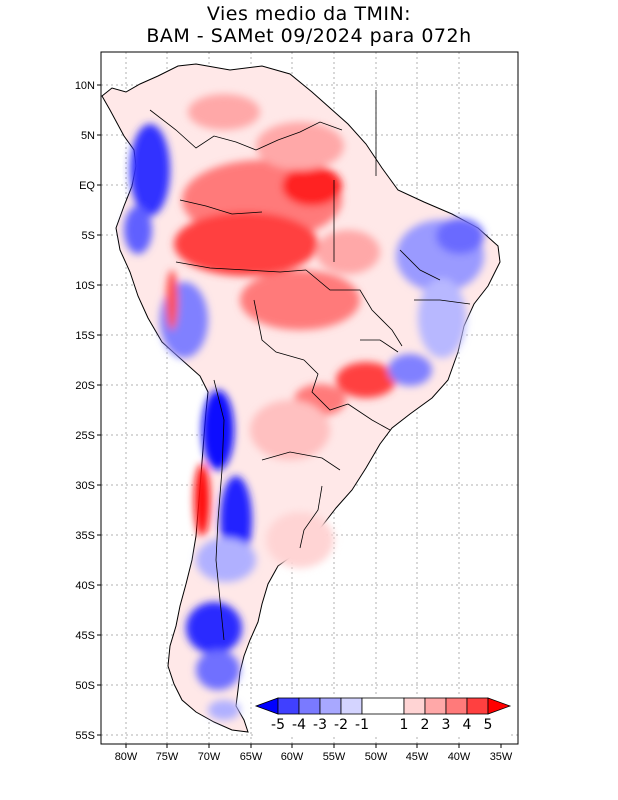 This screenshot has height=800, width=618. Describe the element at coordinates (85, 686) in the screenshot. I see `lat-label: 50S` at that location.